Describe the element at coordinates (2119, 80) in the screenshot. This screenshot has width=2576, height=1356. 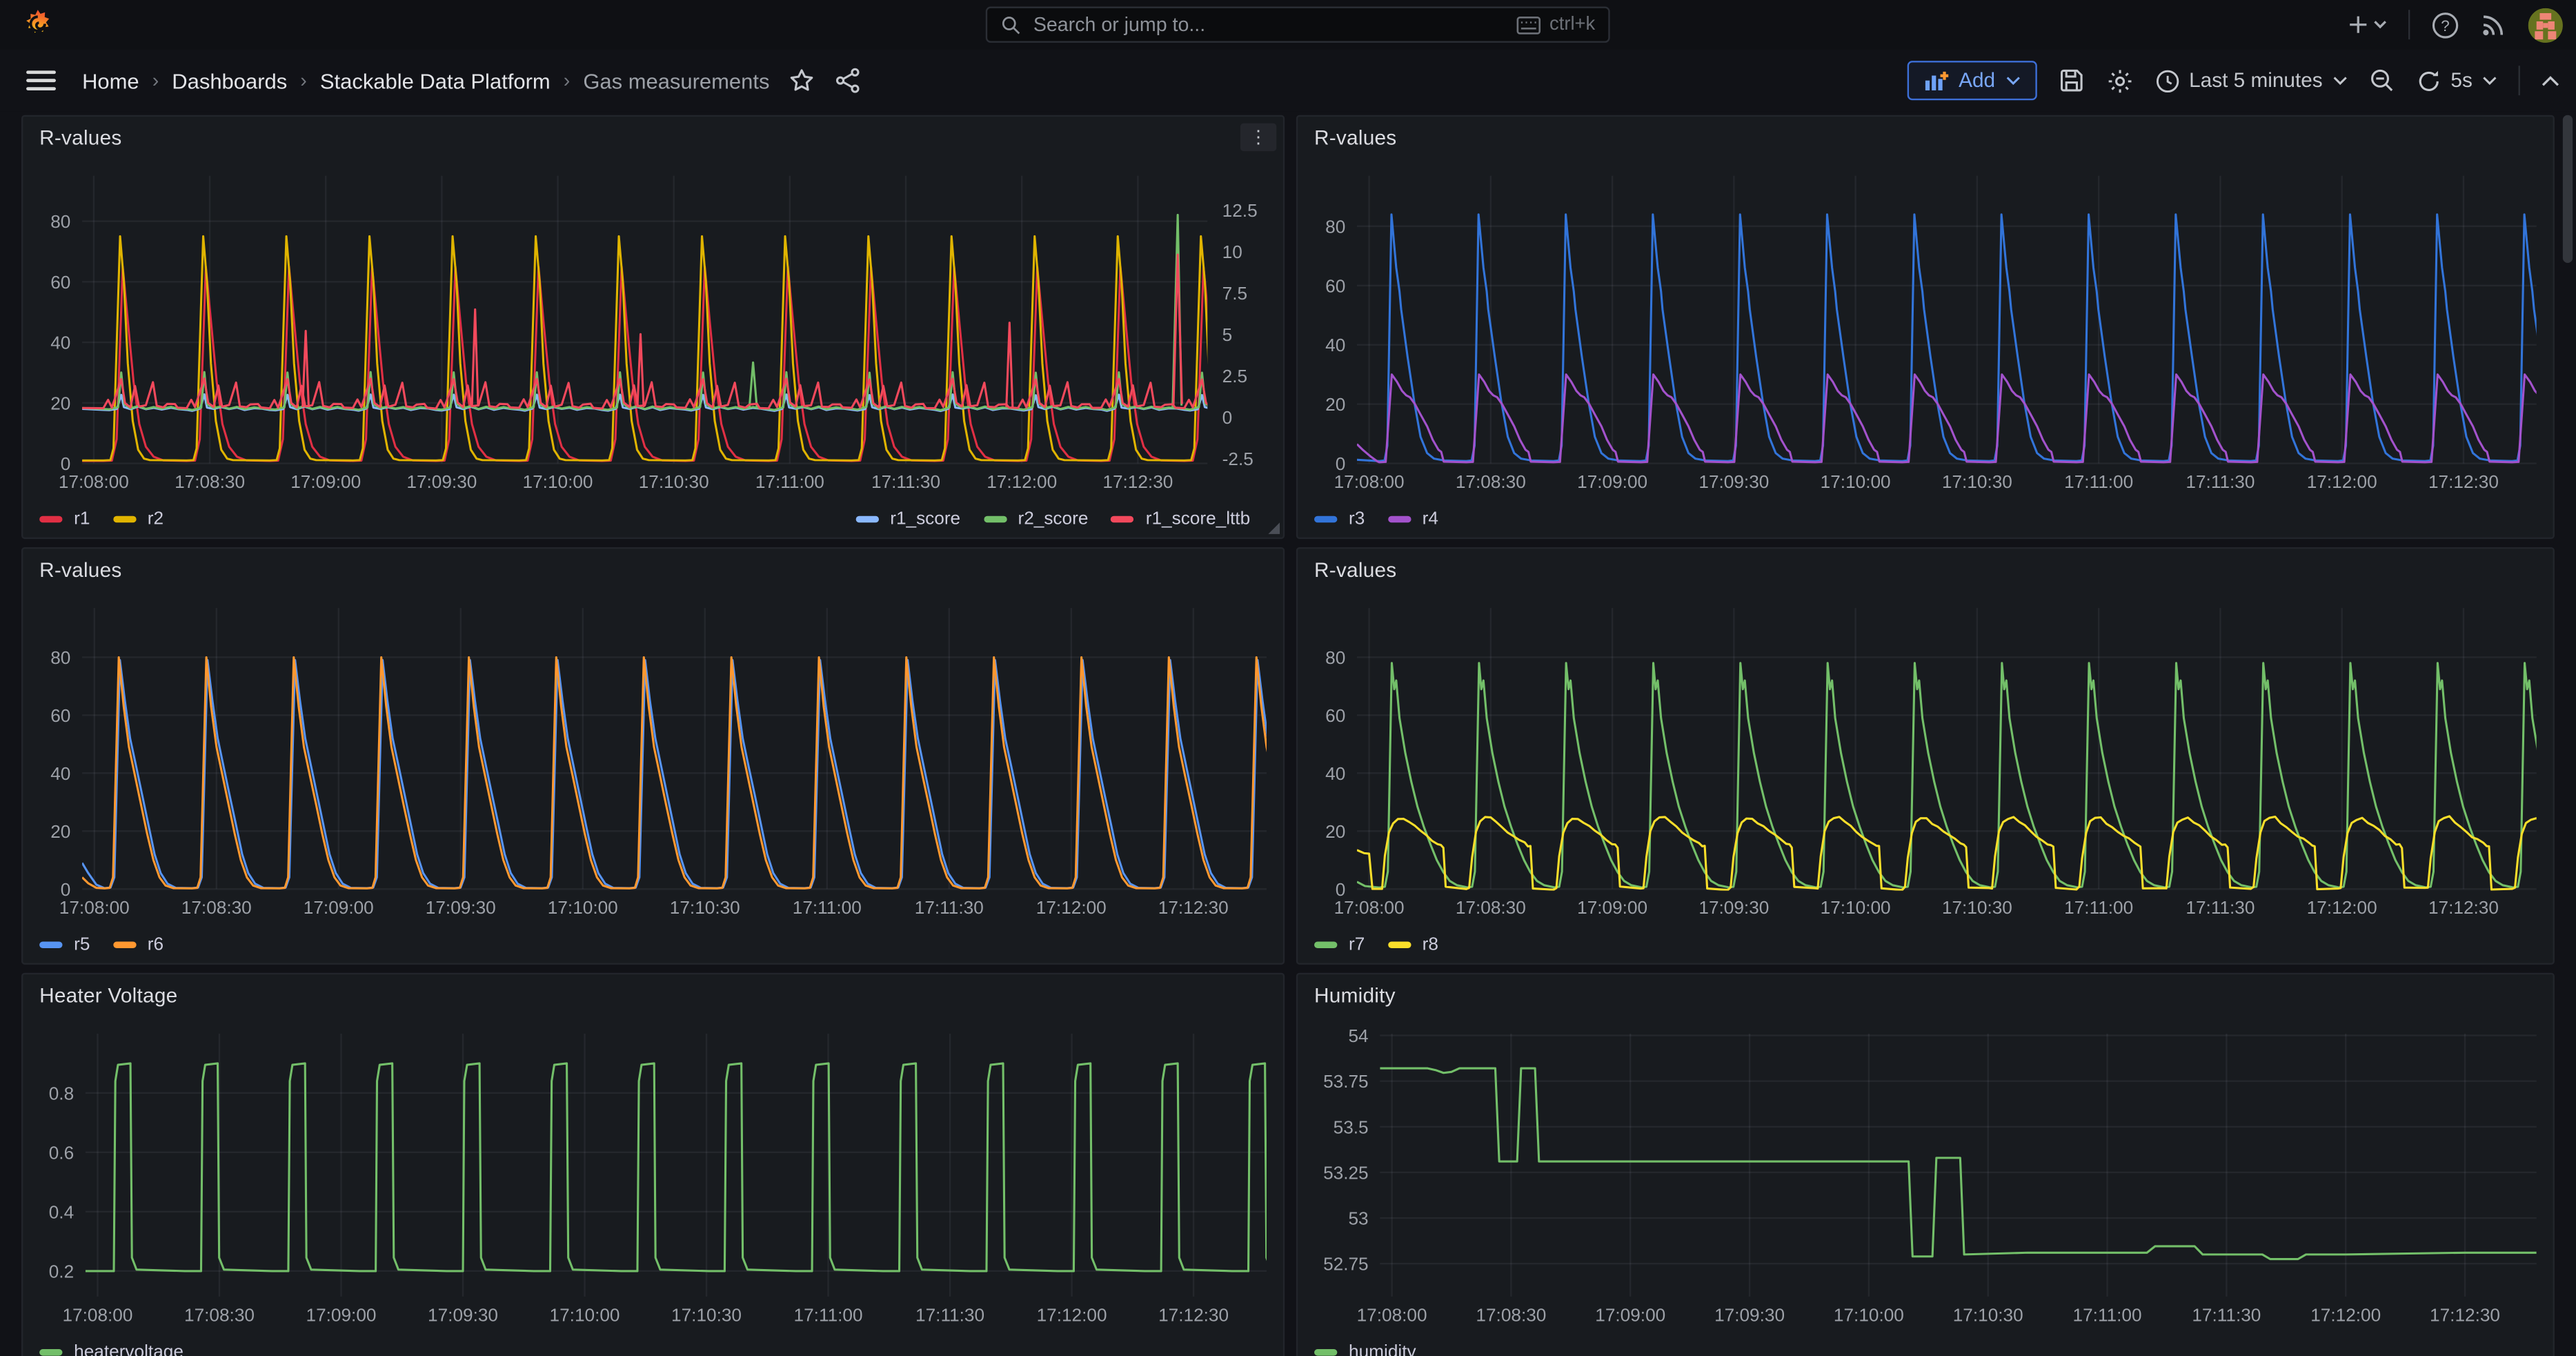
I see `dashboard-settings-gear-icon` at that location.